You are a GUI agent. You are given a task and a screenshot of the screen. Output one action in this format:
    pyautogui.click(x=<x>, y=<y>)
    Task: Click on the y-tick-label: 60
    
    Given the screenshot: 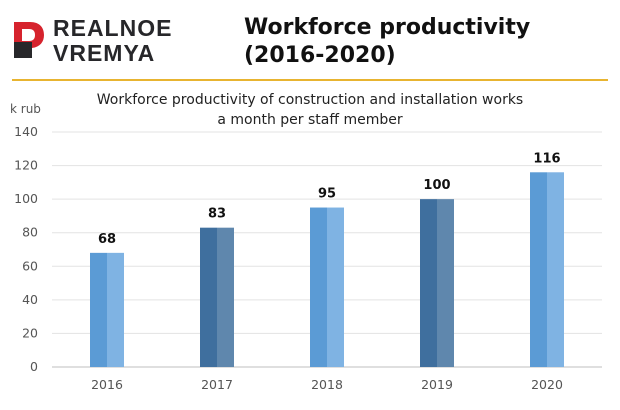 What is the action you would take?
    pyautogui.click(x=30, y=265)
    